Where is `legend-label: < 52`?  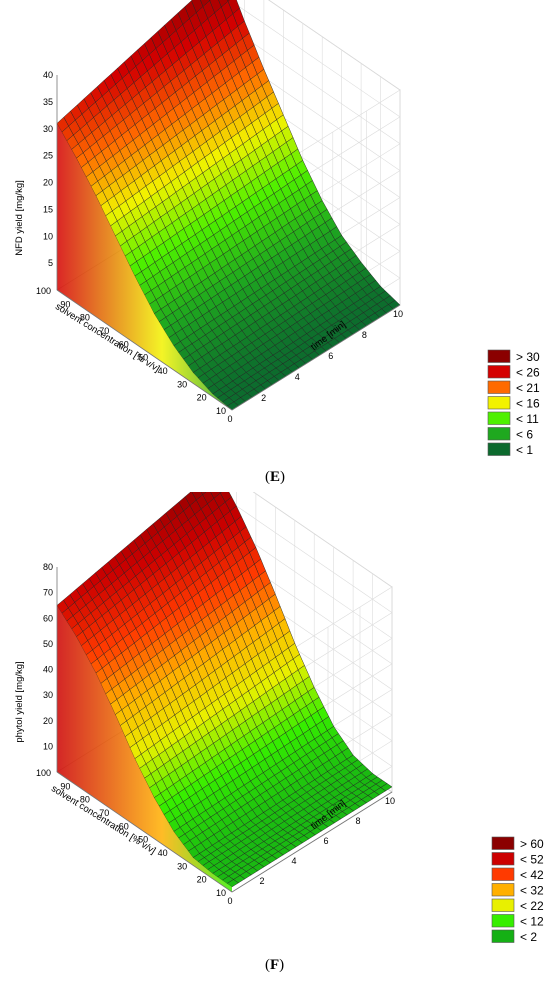 legend-label: < 52 is located at coordinates (532, 860).